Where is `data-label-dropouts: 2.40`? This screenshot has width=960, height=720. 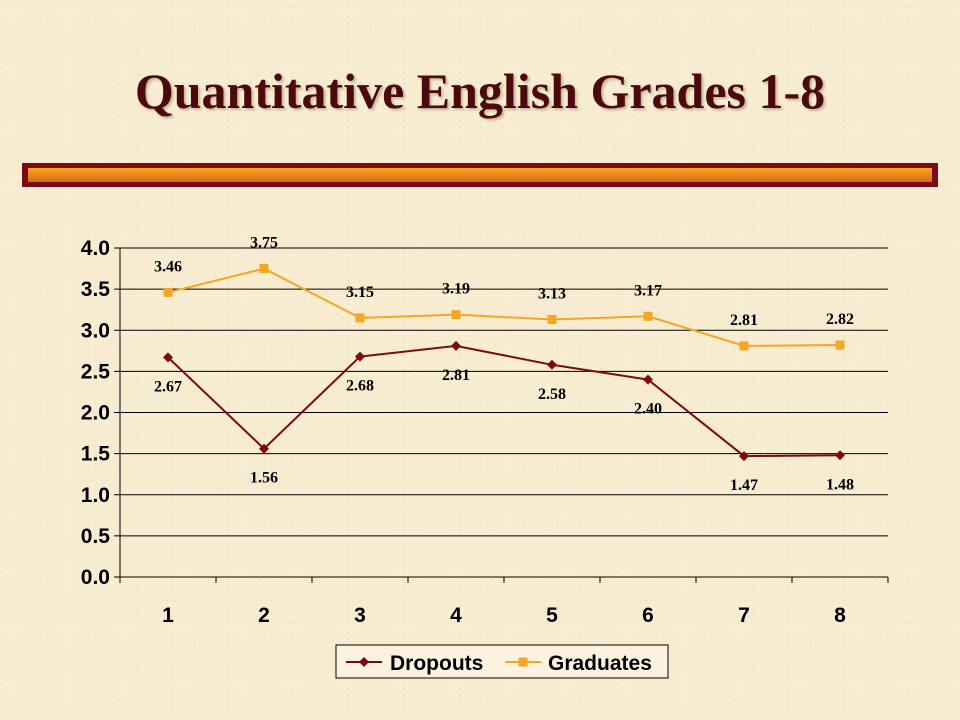 data-label-dropouts: 2.40 is located at coordinates (648, 409).